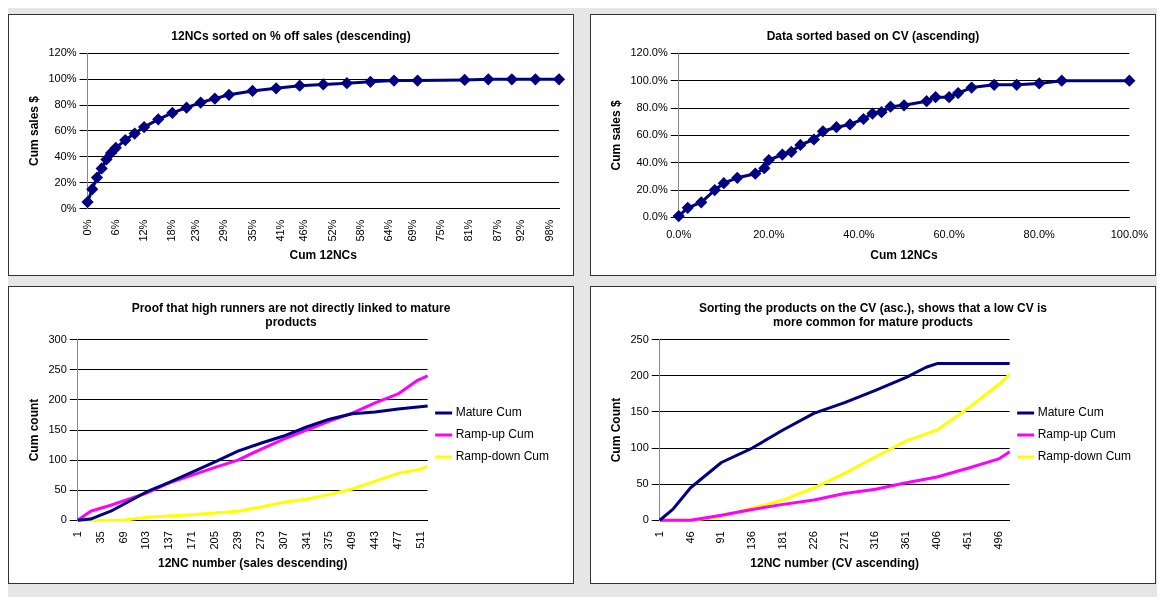 The width and height of the screenshot is (1165, 605). I want to click on x-tick-label: 477, so click(397, 540).